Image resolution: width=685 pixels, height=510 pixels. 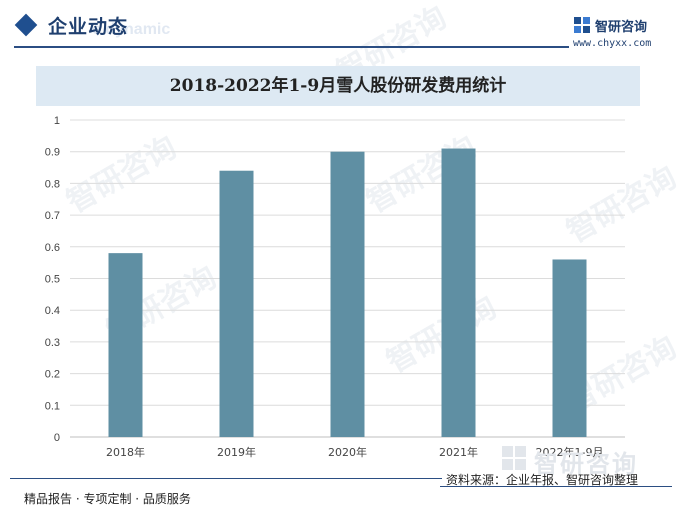 I want to click on y-tick-label: 0.1, so click(x=52, y=406).